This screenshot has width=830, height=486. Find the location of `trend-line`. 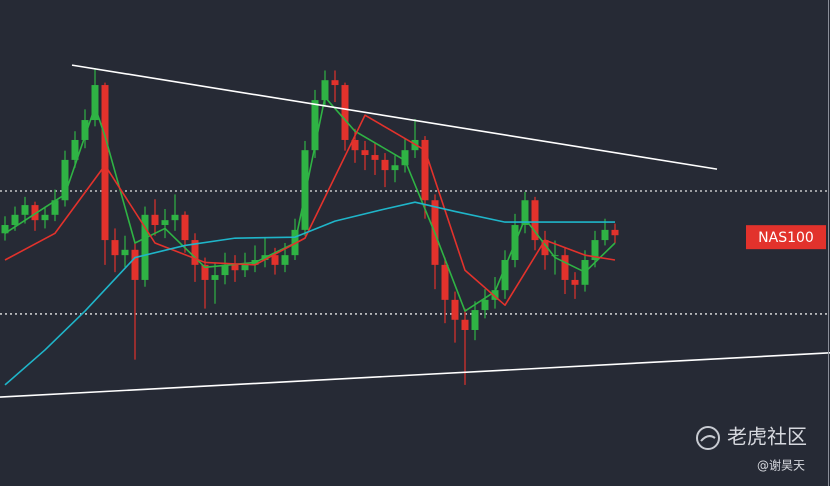

trend-line is located at coordinates (415, 375).